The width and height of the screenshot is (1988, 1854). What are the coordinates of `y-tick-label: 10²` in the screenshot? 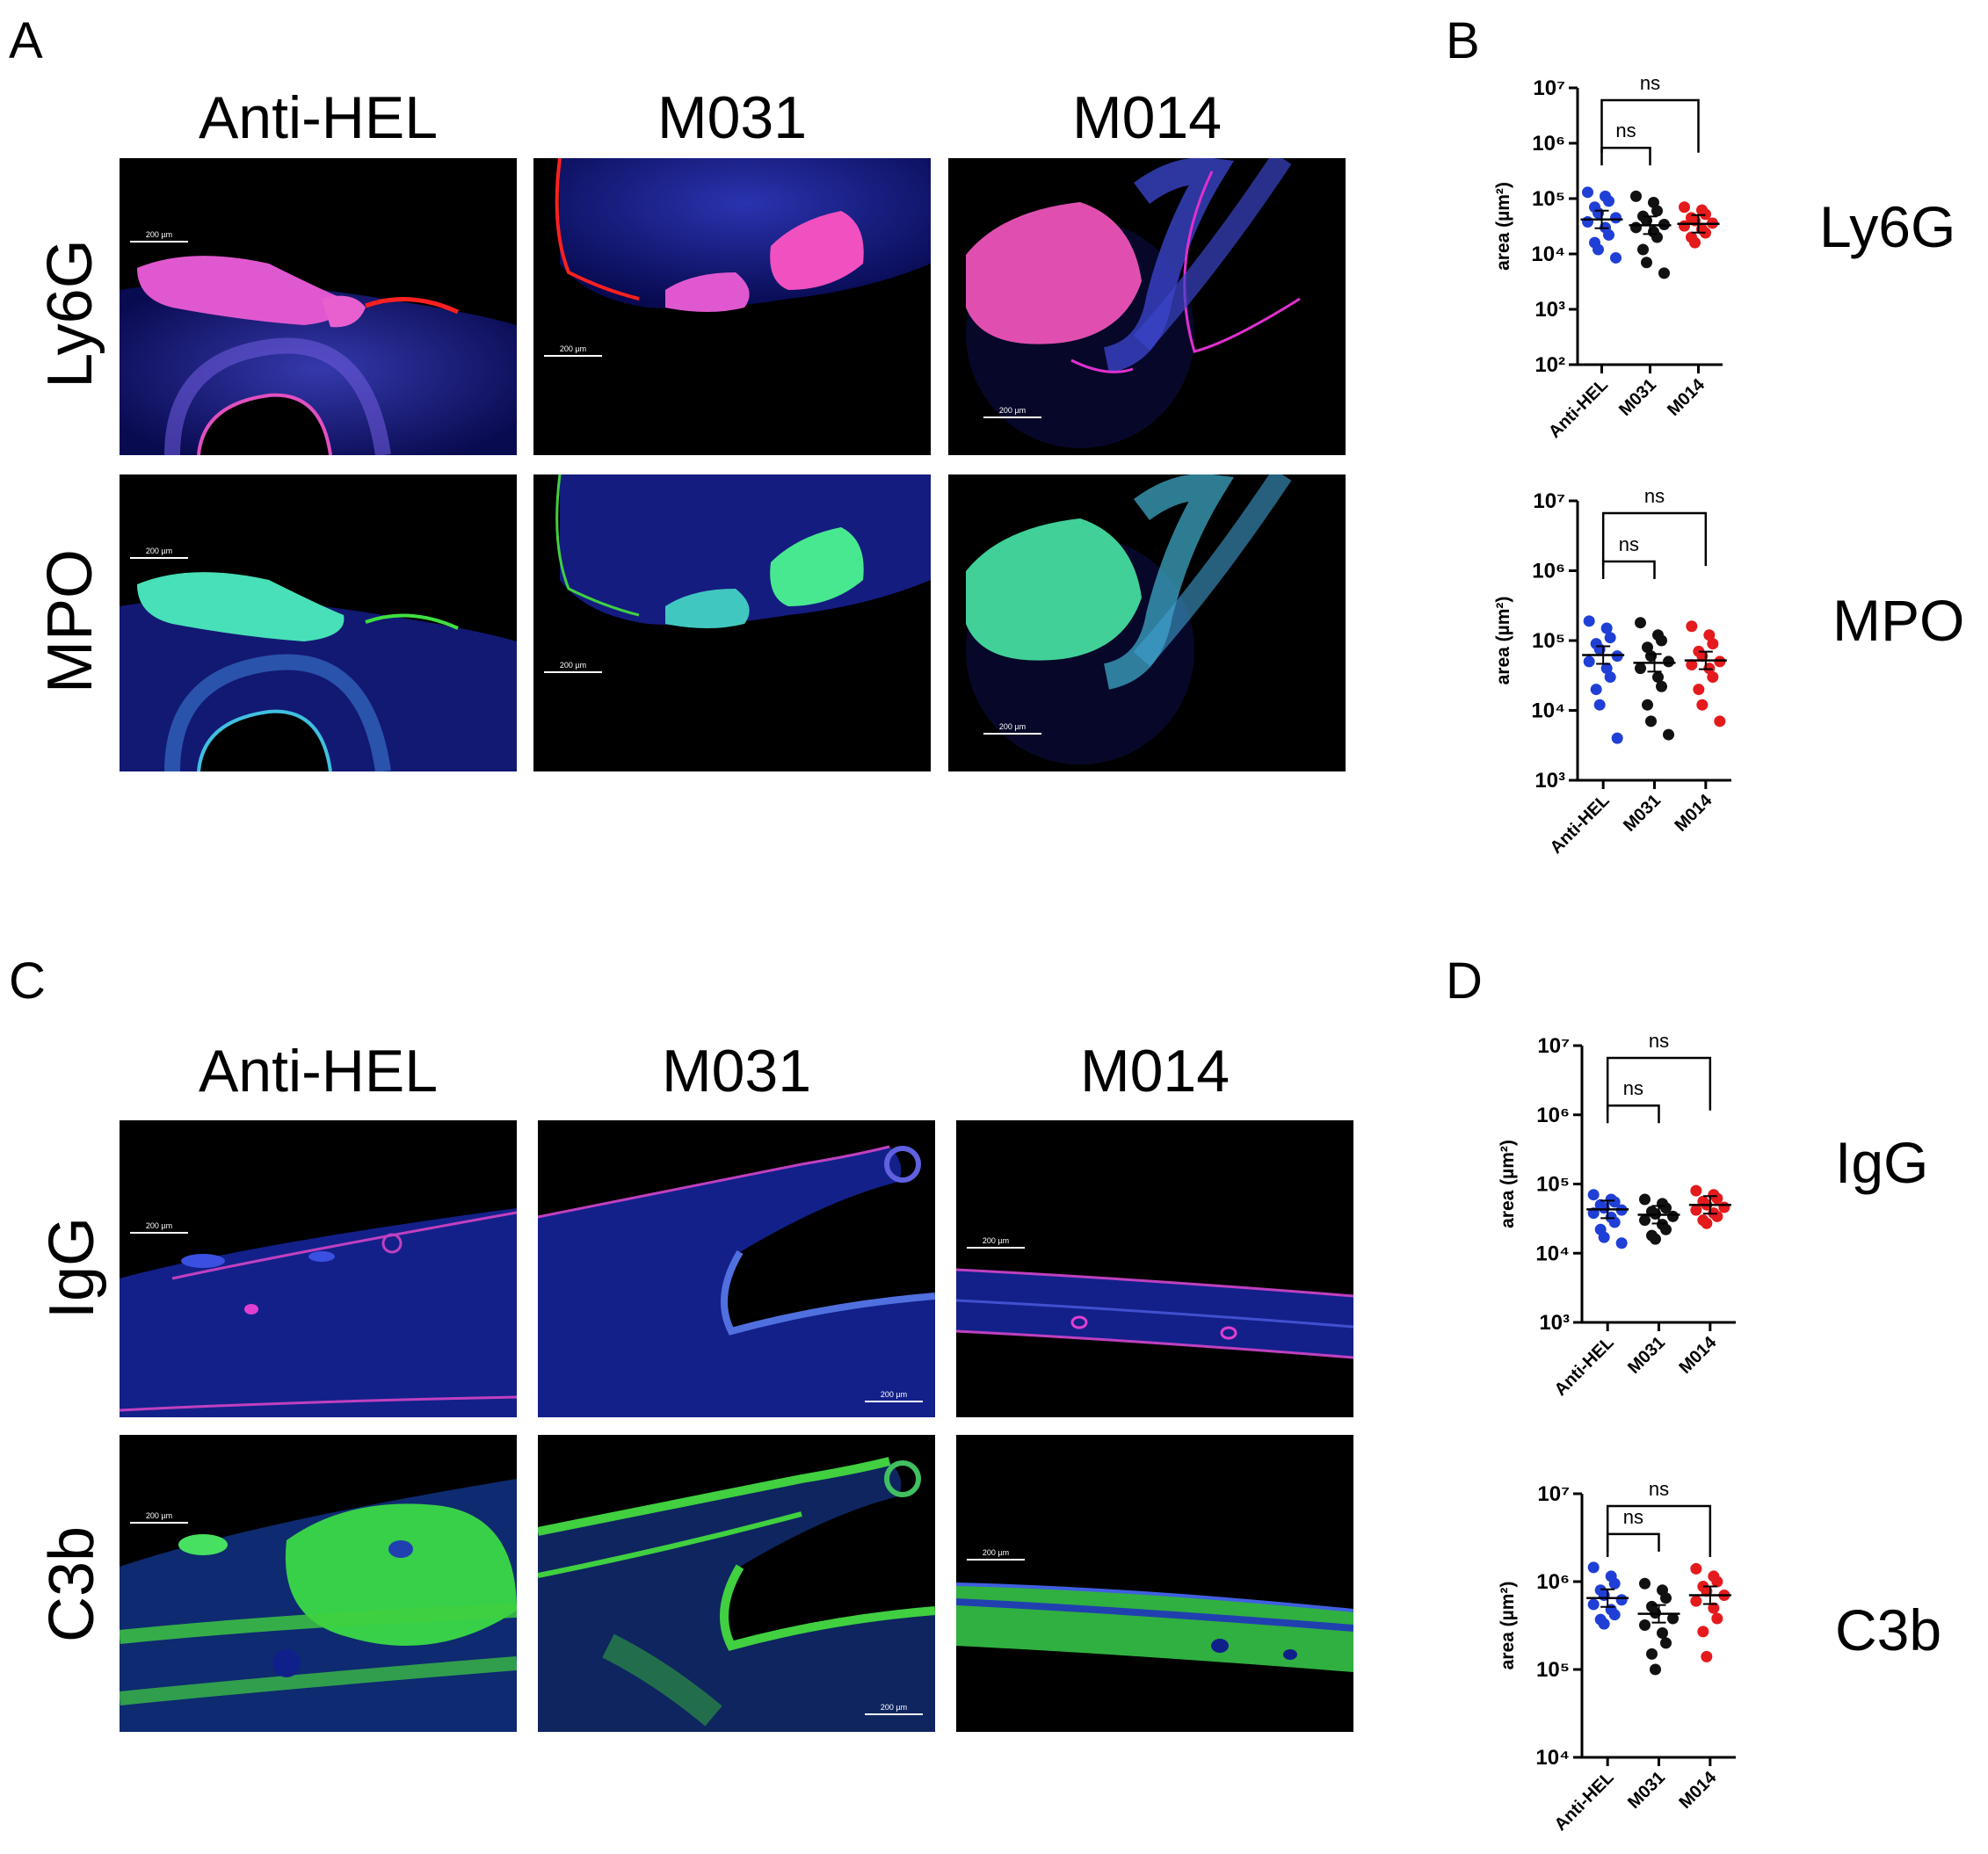 It's located at (1550, 365).